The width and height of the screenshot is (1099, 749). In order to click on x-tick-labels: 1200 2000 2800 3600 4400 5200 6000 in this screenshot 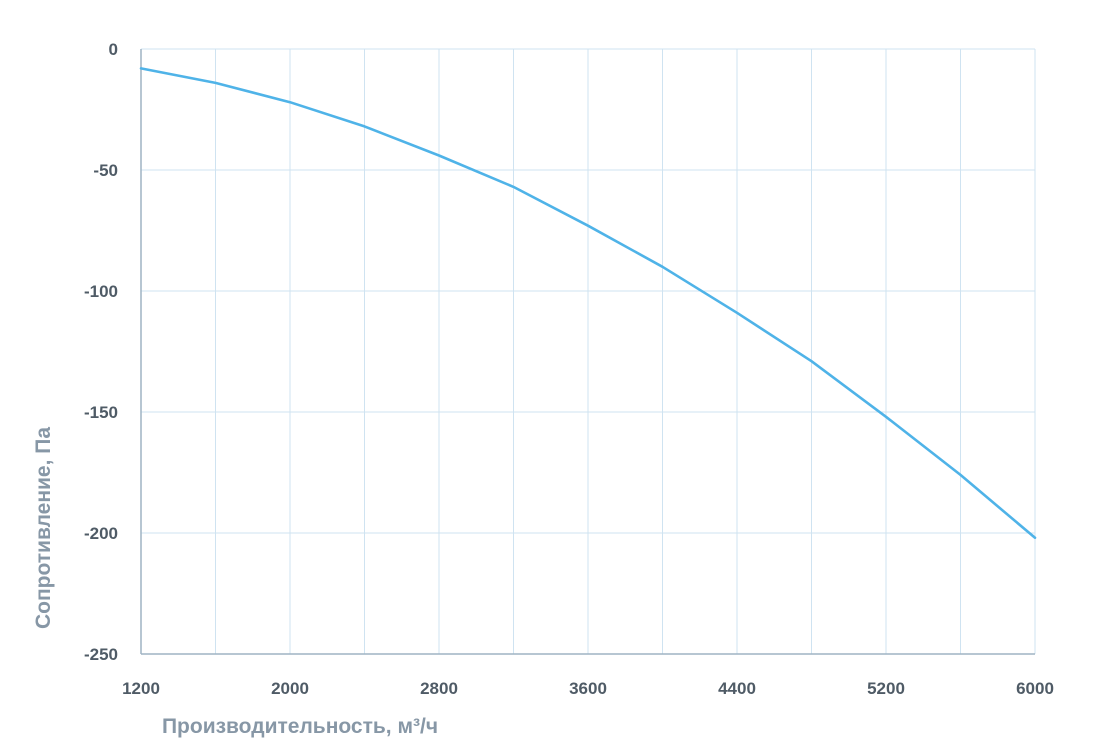, I will do `click(588, 688)`.